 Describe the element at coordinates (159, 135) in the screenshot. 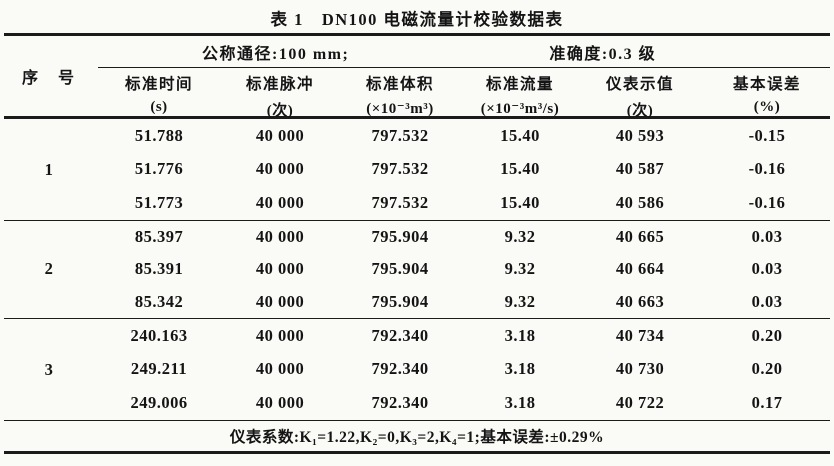

I see `cell-standard-time: 51.788` at that location.